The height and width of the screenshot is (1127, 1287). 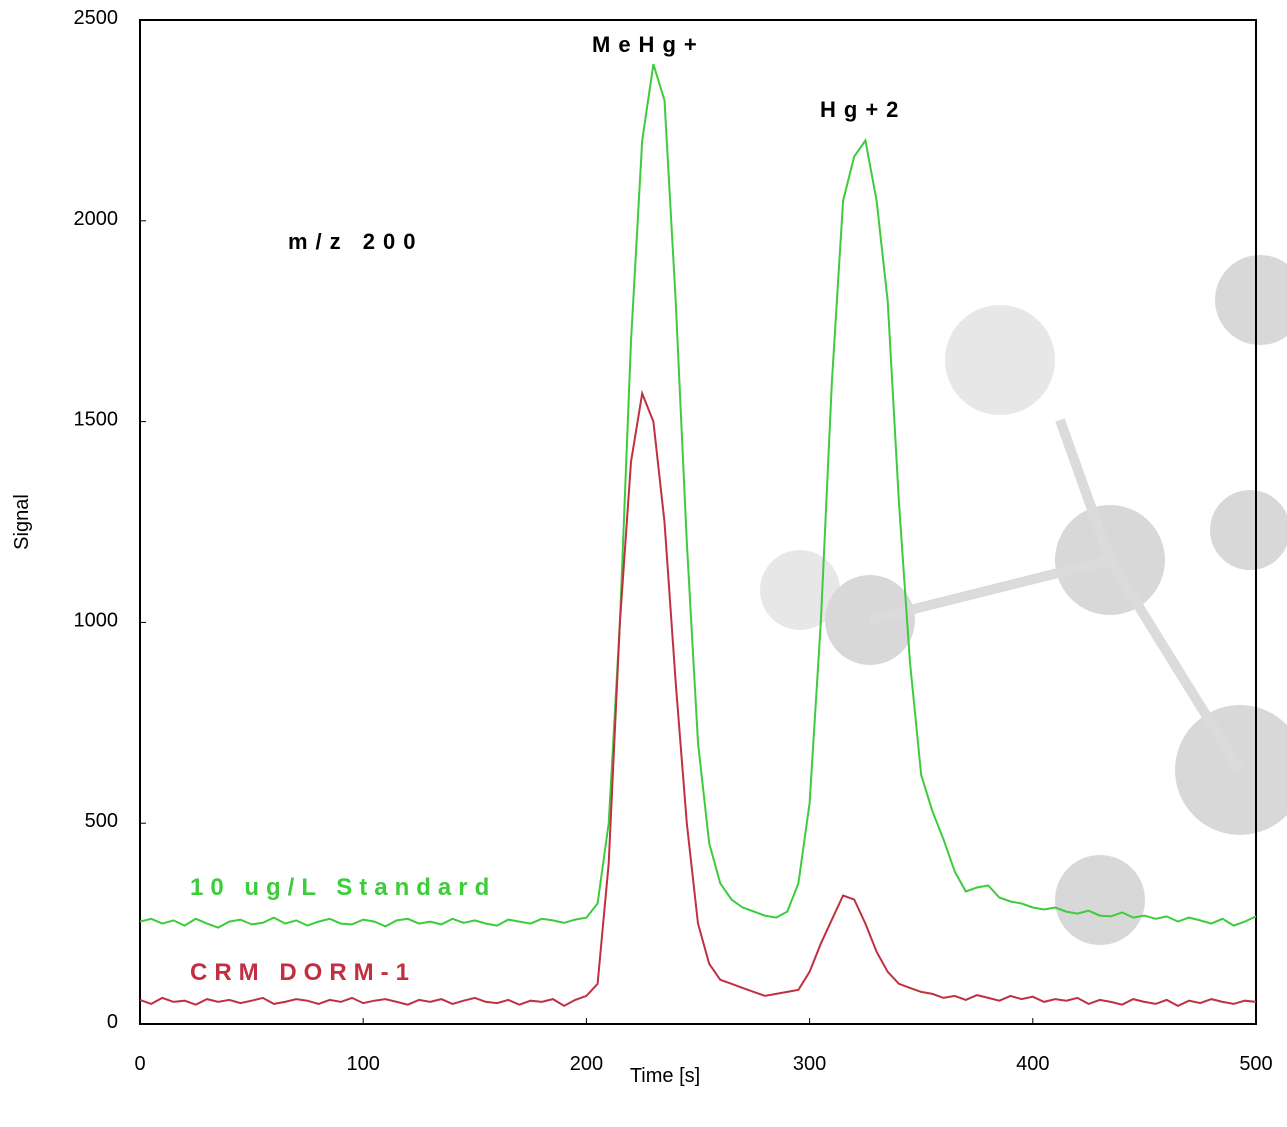 I want to click on y-tick-label: 2000, so click(x=96, y=219).